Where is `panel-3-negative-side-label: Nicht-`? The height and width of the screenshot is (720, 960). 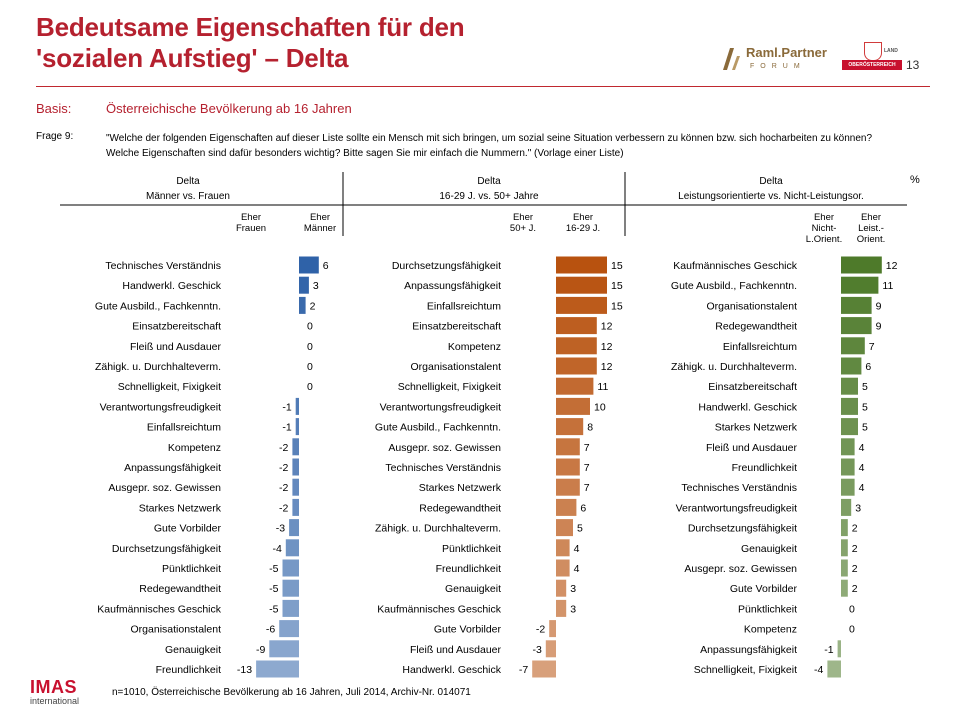
panel-3-negative-side-label: Nicht- is located at coordinates (824, 228).